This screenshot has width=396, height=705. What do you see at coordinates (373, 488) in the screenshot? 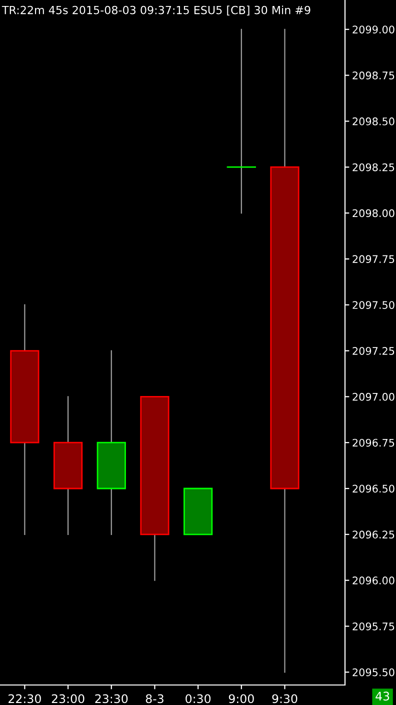
I see `y-tick-label: 2096.50` at bounding box center [373, 488].